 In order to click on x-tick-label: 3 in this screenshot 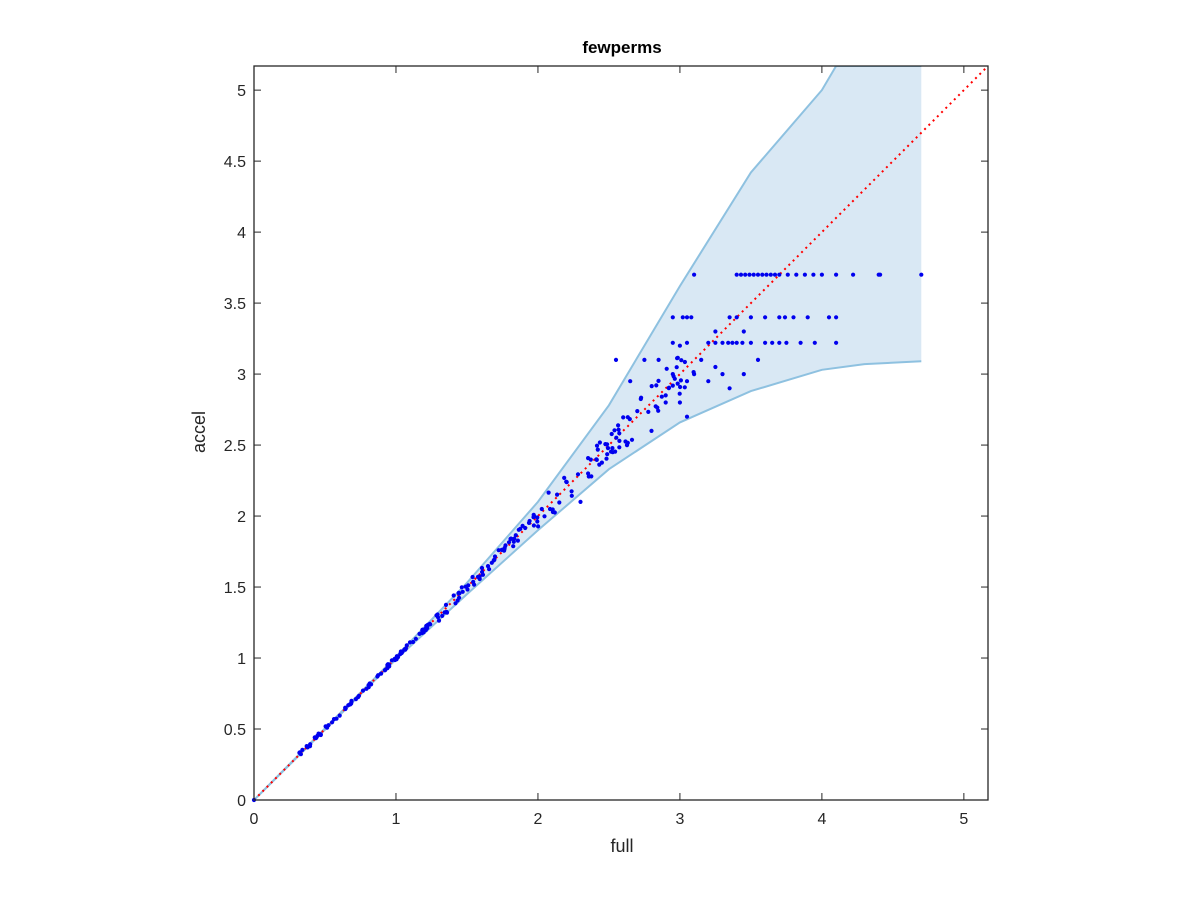, I will do `click(679, 819)`.